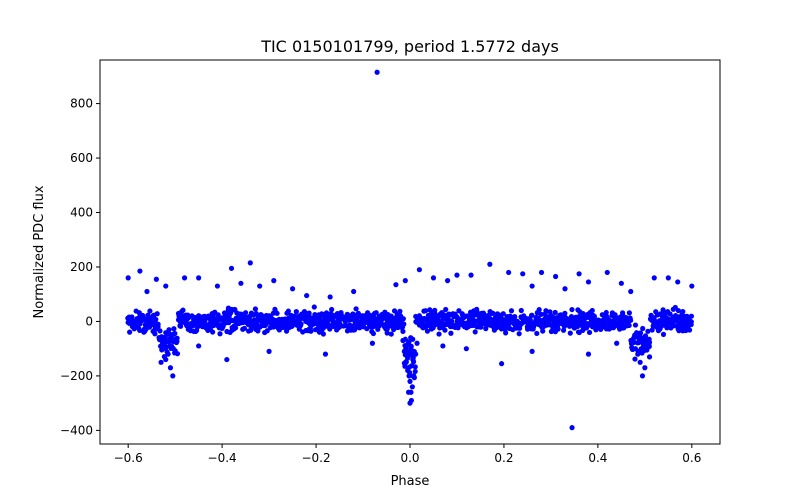 This screenshot has width=800, height=500. Describe the element at coordinates (81, 104) in the screenshot. I see `y-tick-label: 800` at that location.